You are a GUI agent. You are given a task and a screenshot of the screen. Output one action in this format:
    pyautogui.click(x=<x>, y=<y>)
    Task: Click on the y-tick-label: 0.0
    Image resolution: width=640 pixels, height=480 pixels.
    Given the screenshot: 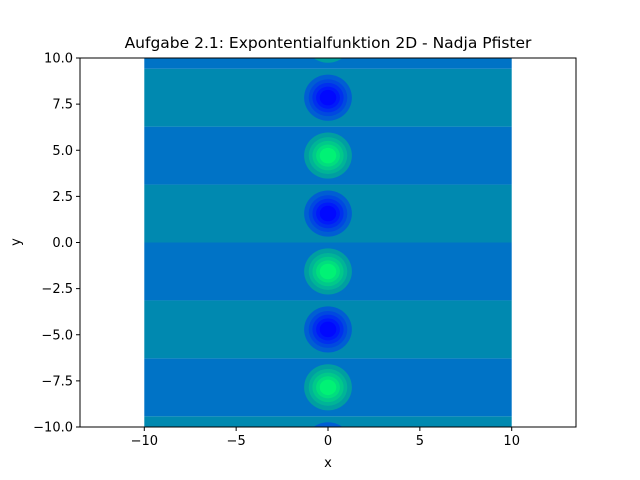 What is the action you would take?
    pyautogui.click(x=62, y=243)
    